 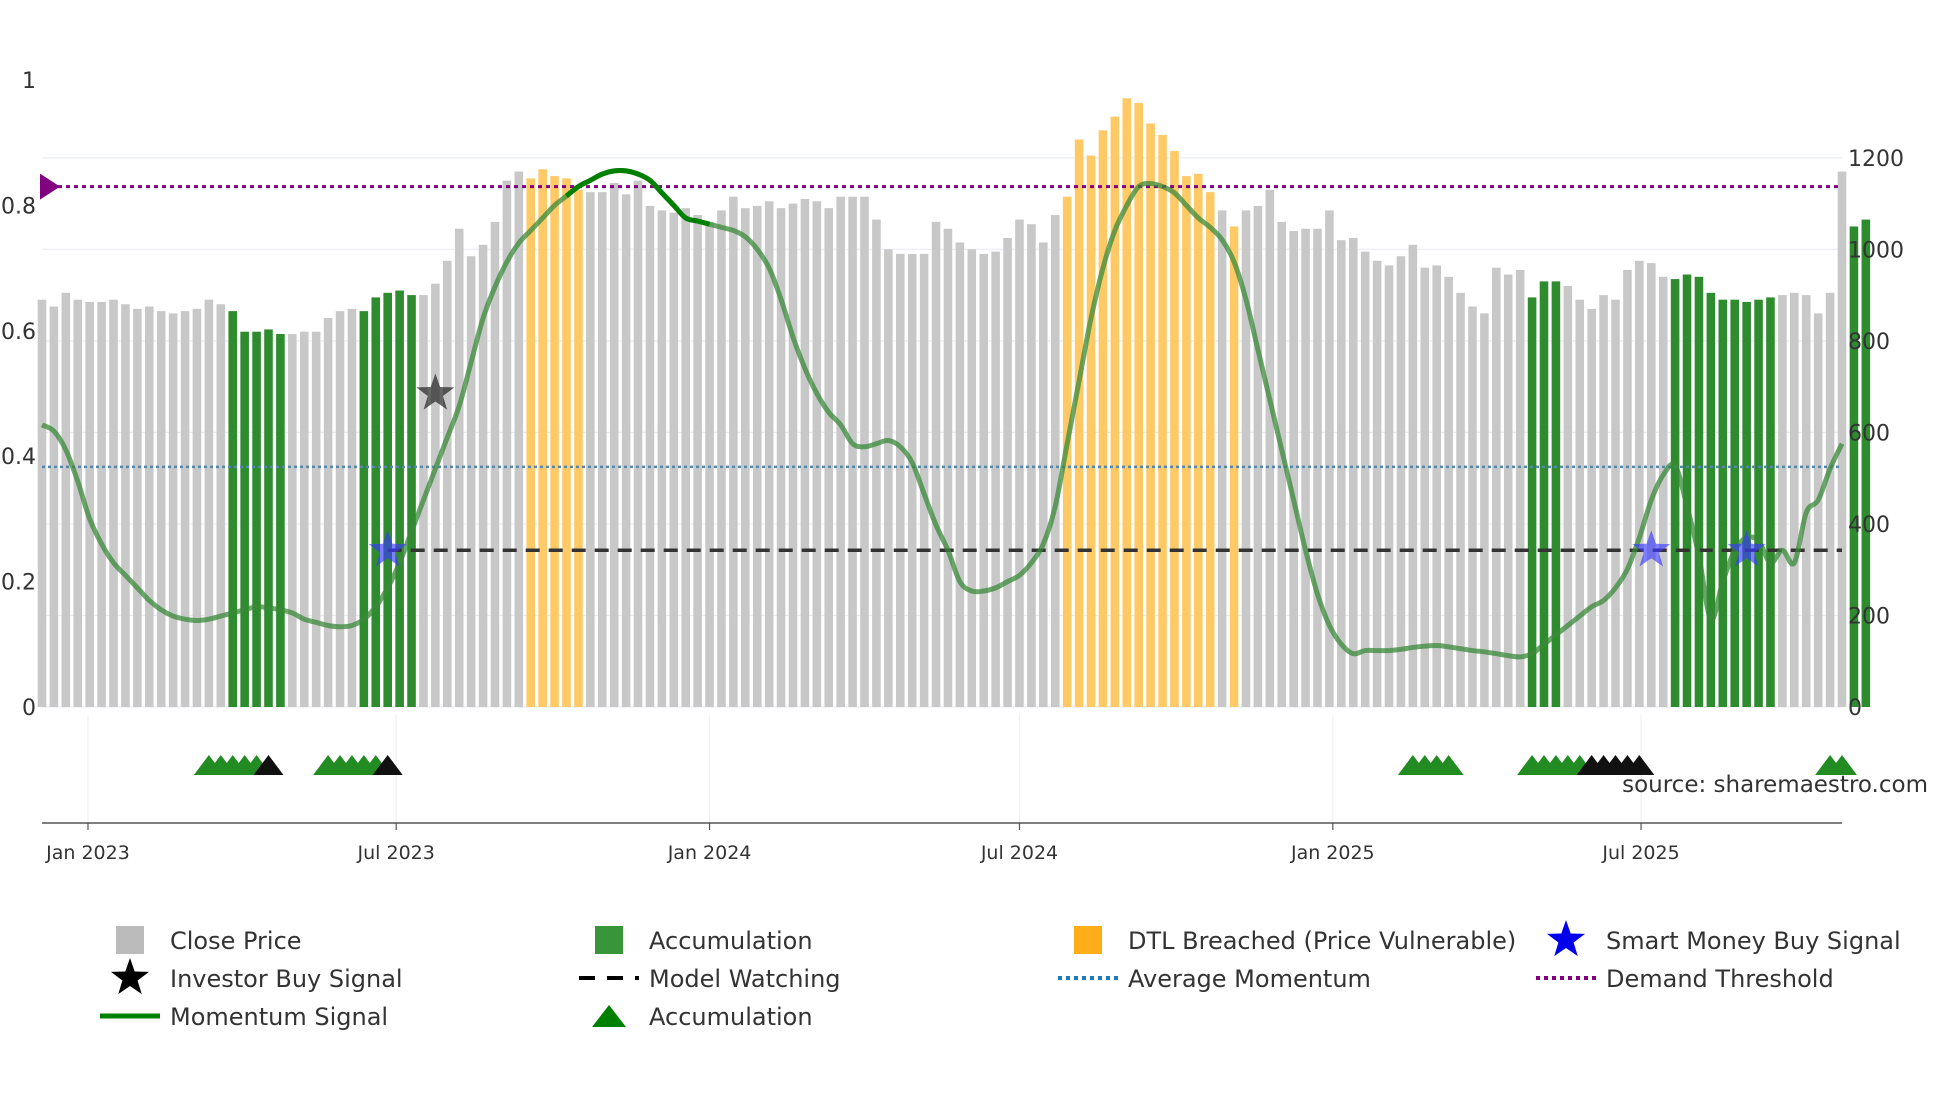 I want to click on x-axis-tick-label: Jan 2025, so click(x=1332, y=853).